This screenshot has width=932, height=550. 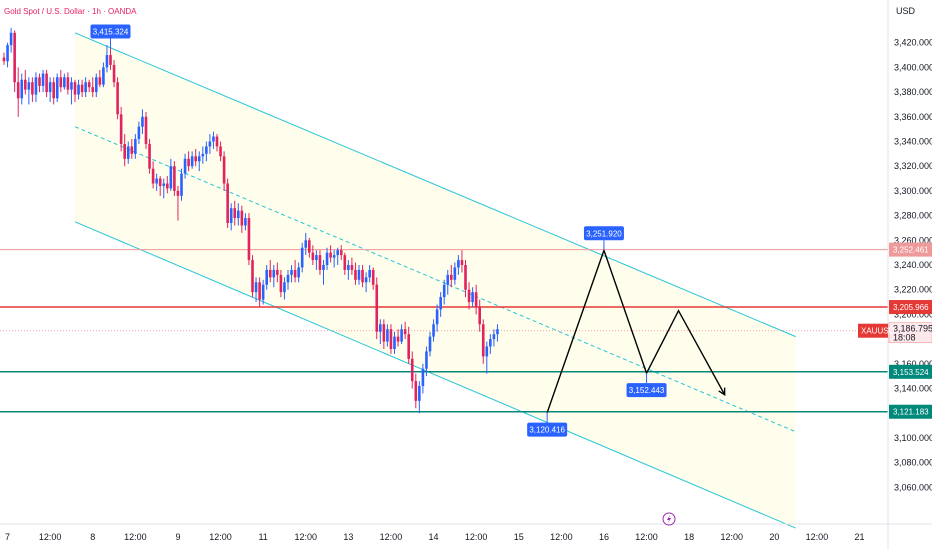 What do you see at coordinates (910, 371) in the screenshot?
I see `level-axis-tag: 3,153.524` at bounding box center [910, 371].